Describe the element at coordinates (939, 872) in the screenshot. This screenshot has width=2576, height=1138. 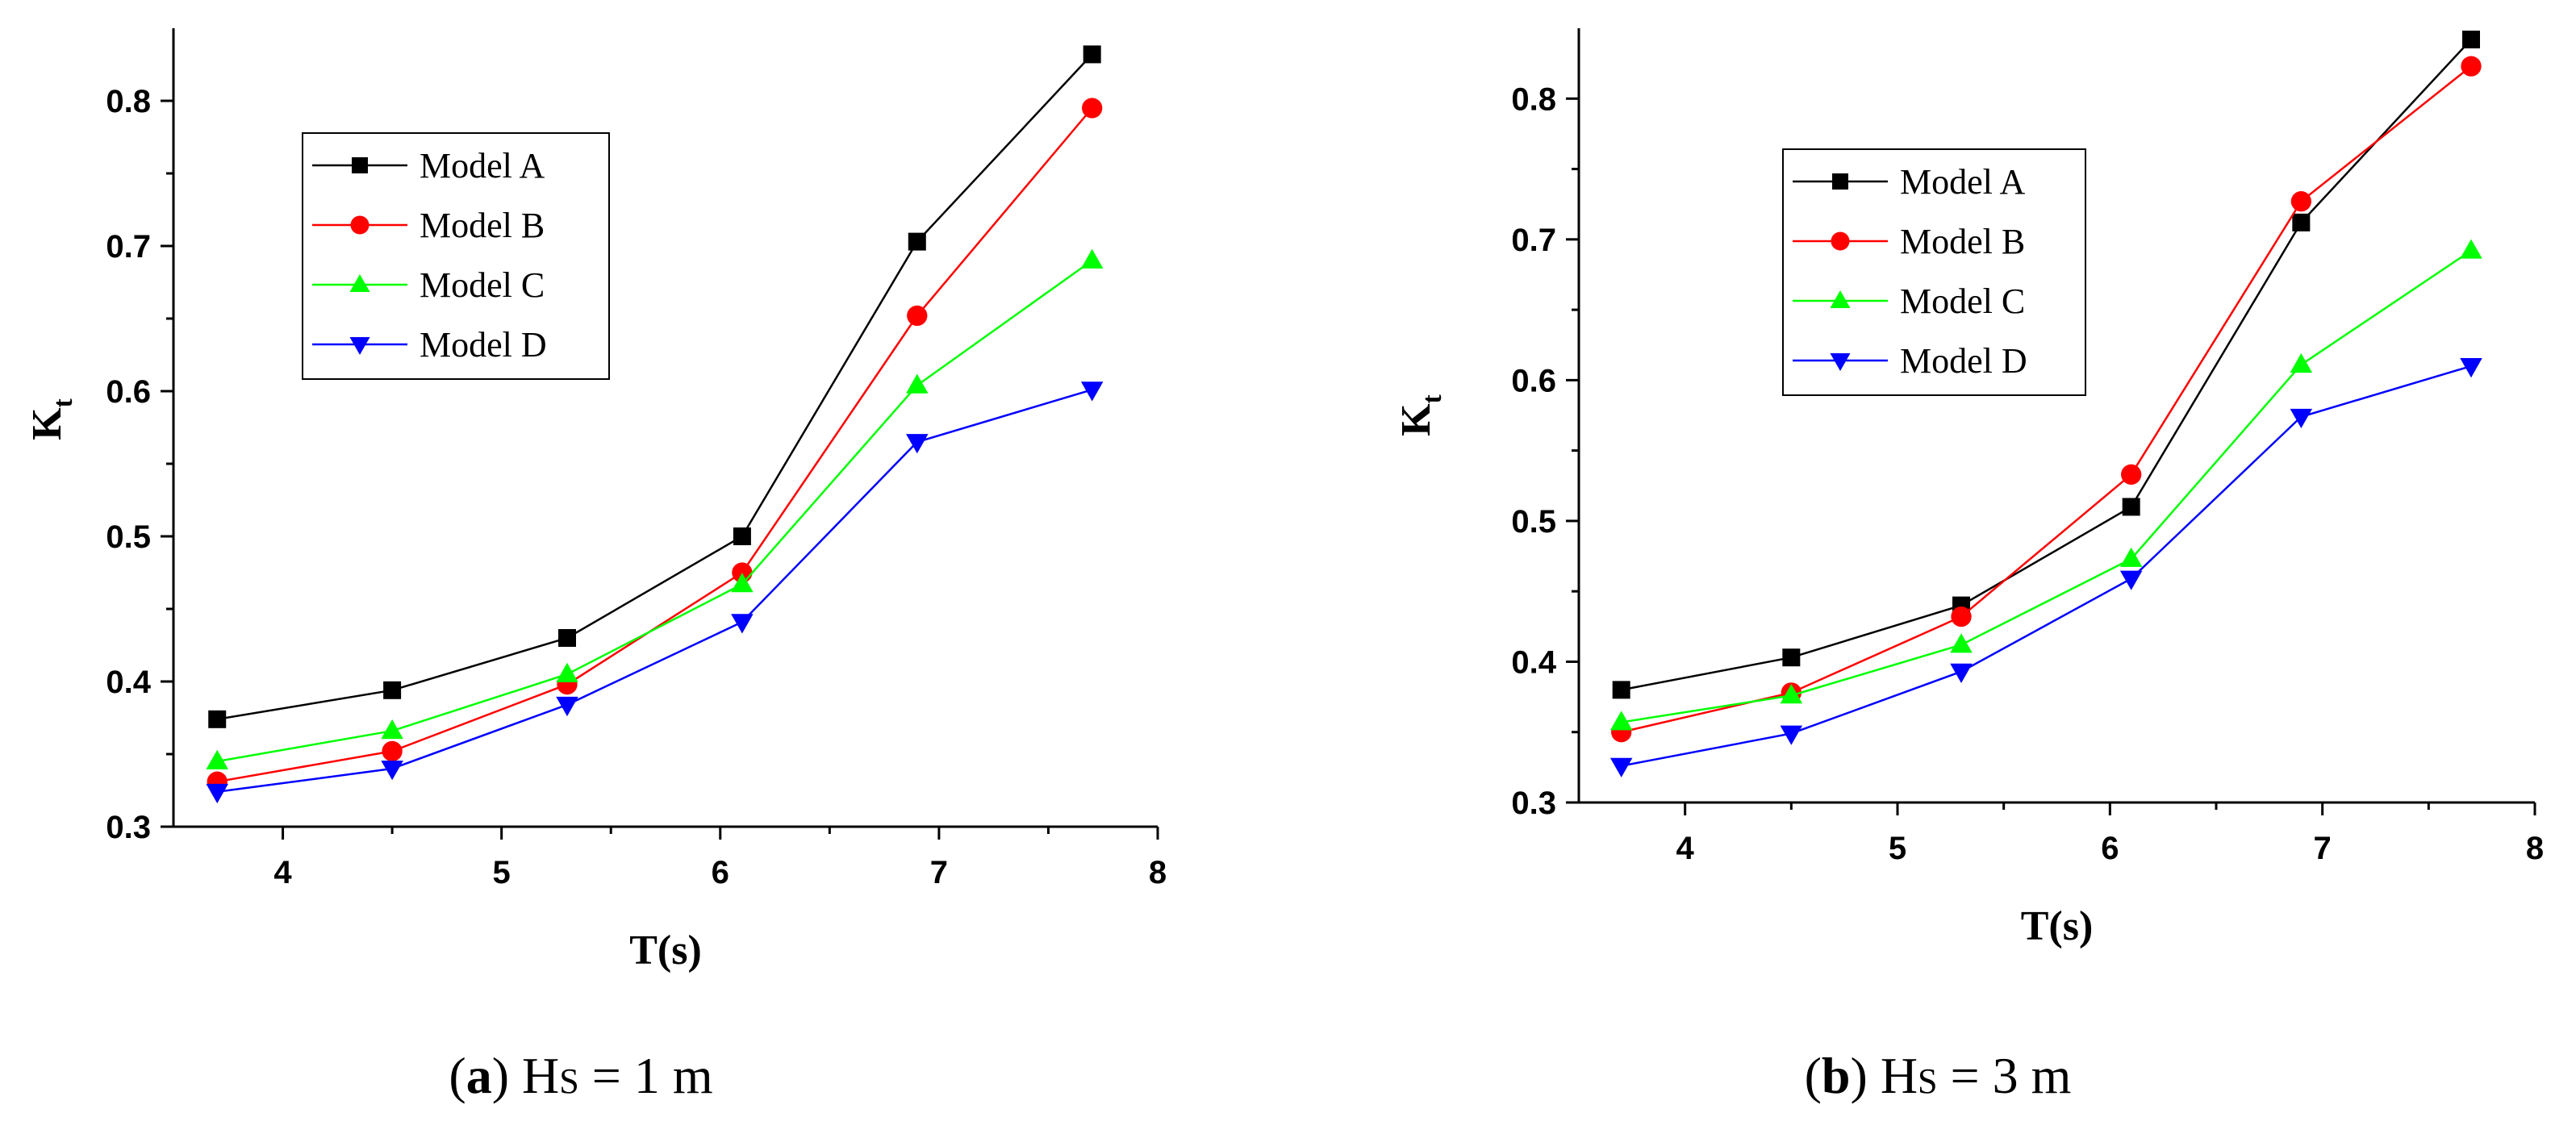
I see `x-tick-label-a: 7` at that location.